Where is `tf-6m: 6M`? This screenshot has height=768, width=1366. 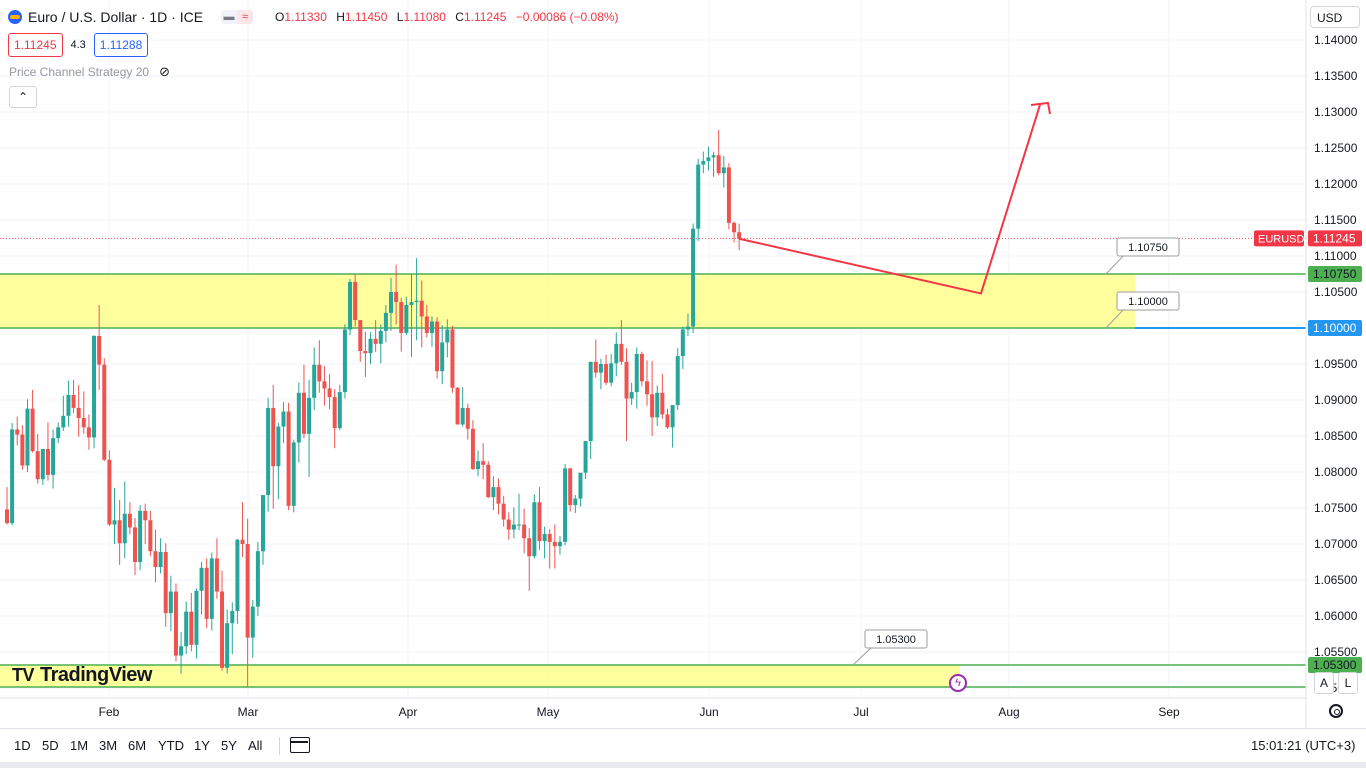 tf-6m: 6M is located at coordinates (137, 745).